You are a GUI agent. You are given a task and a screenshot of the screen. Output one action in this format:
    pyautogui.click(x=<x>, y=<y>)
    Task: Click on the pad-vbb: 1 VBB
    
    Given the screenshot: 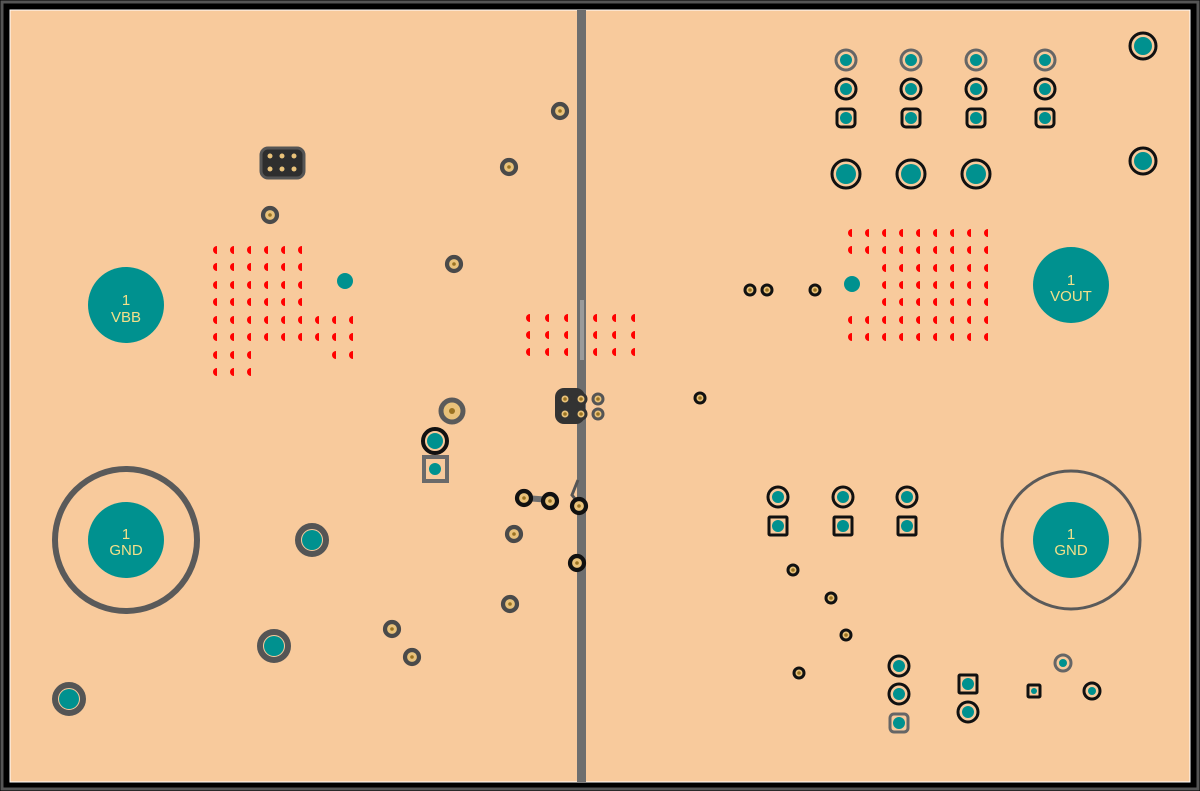 What is the action you would take?
    pyautogui.click(x=126, y=305)
    